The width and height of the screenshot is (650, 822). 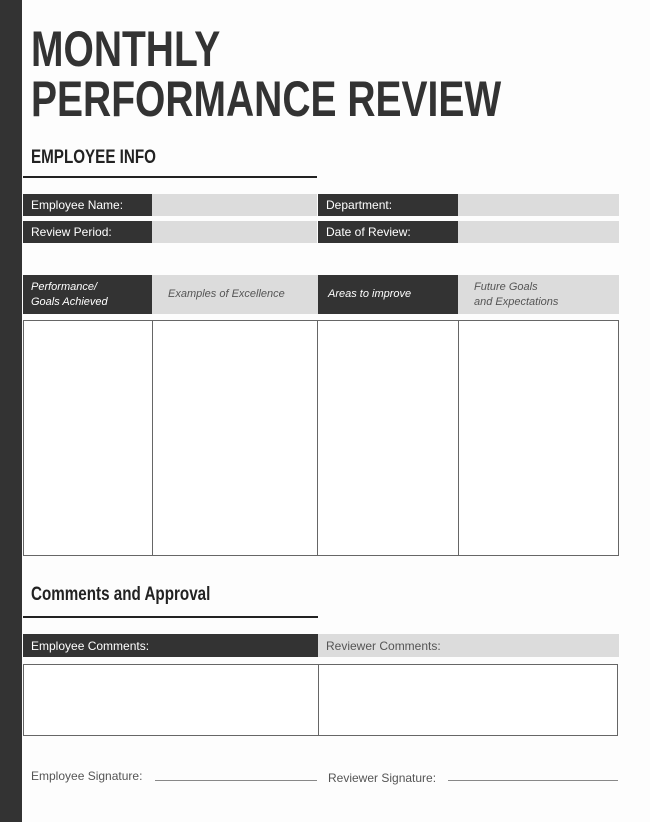 What do you see at coordinates (87, 205) in the screenshot?
I see `employee-name-label: Employee Name:` at bounding box center [87, 205].